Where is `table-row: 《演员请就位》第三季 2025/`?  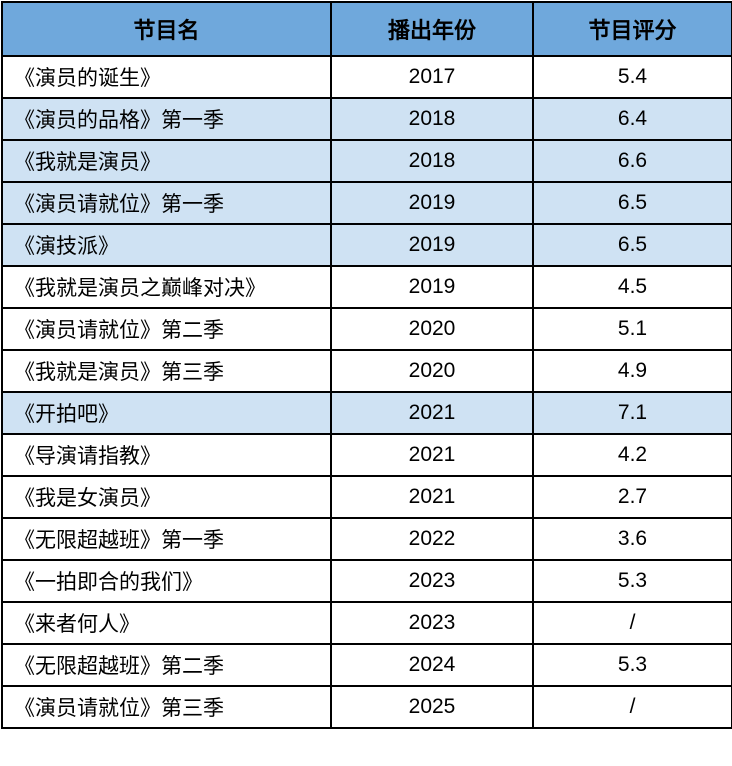 table-row: 《演员请就位》第三季 2025/ is located at coordinates (366, 707).